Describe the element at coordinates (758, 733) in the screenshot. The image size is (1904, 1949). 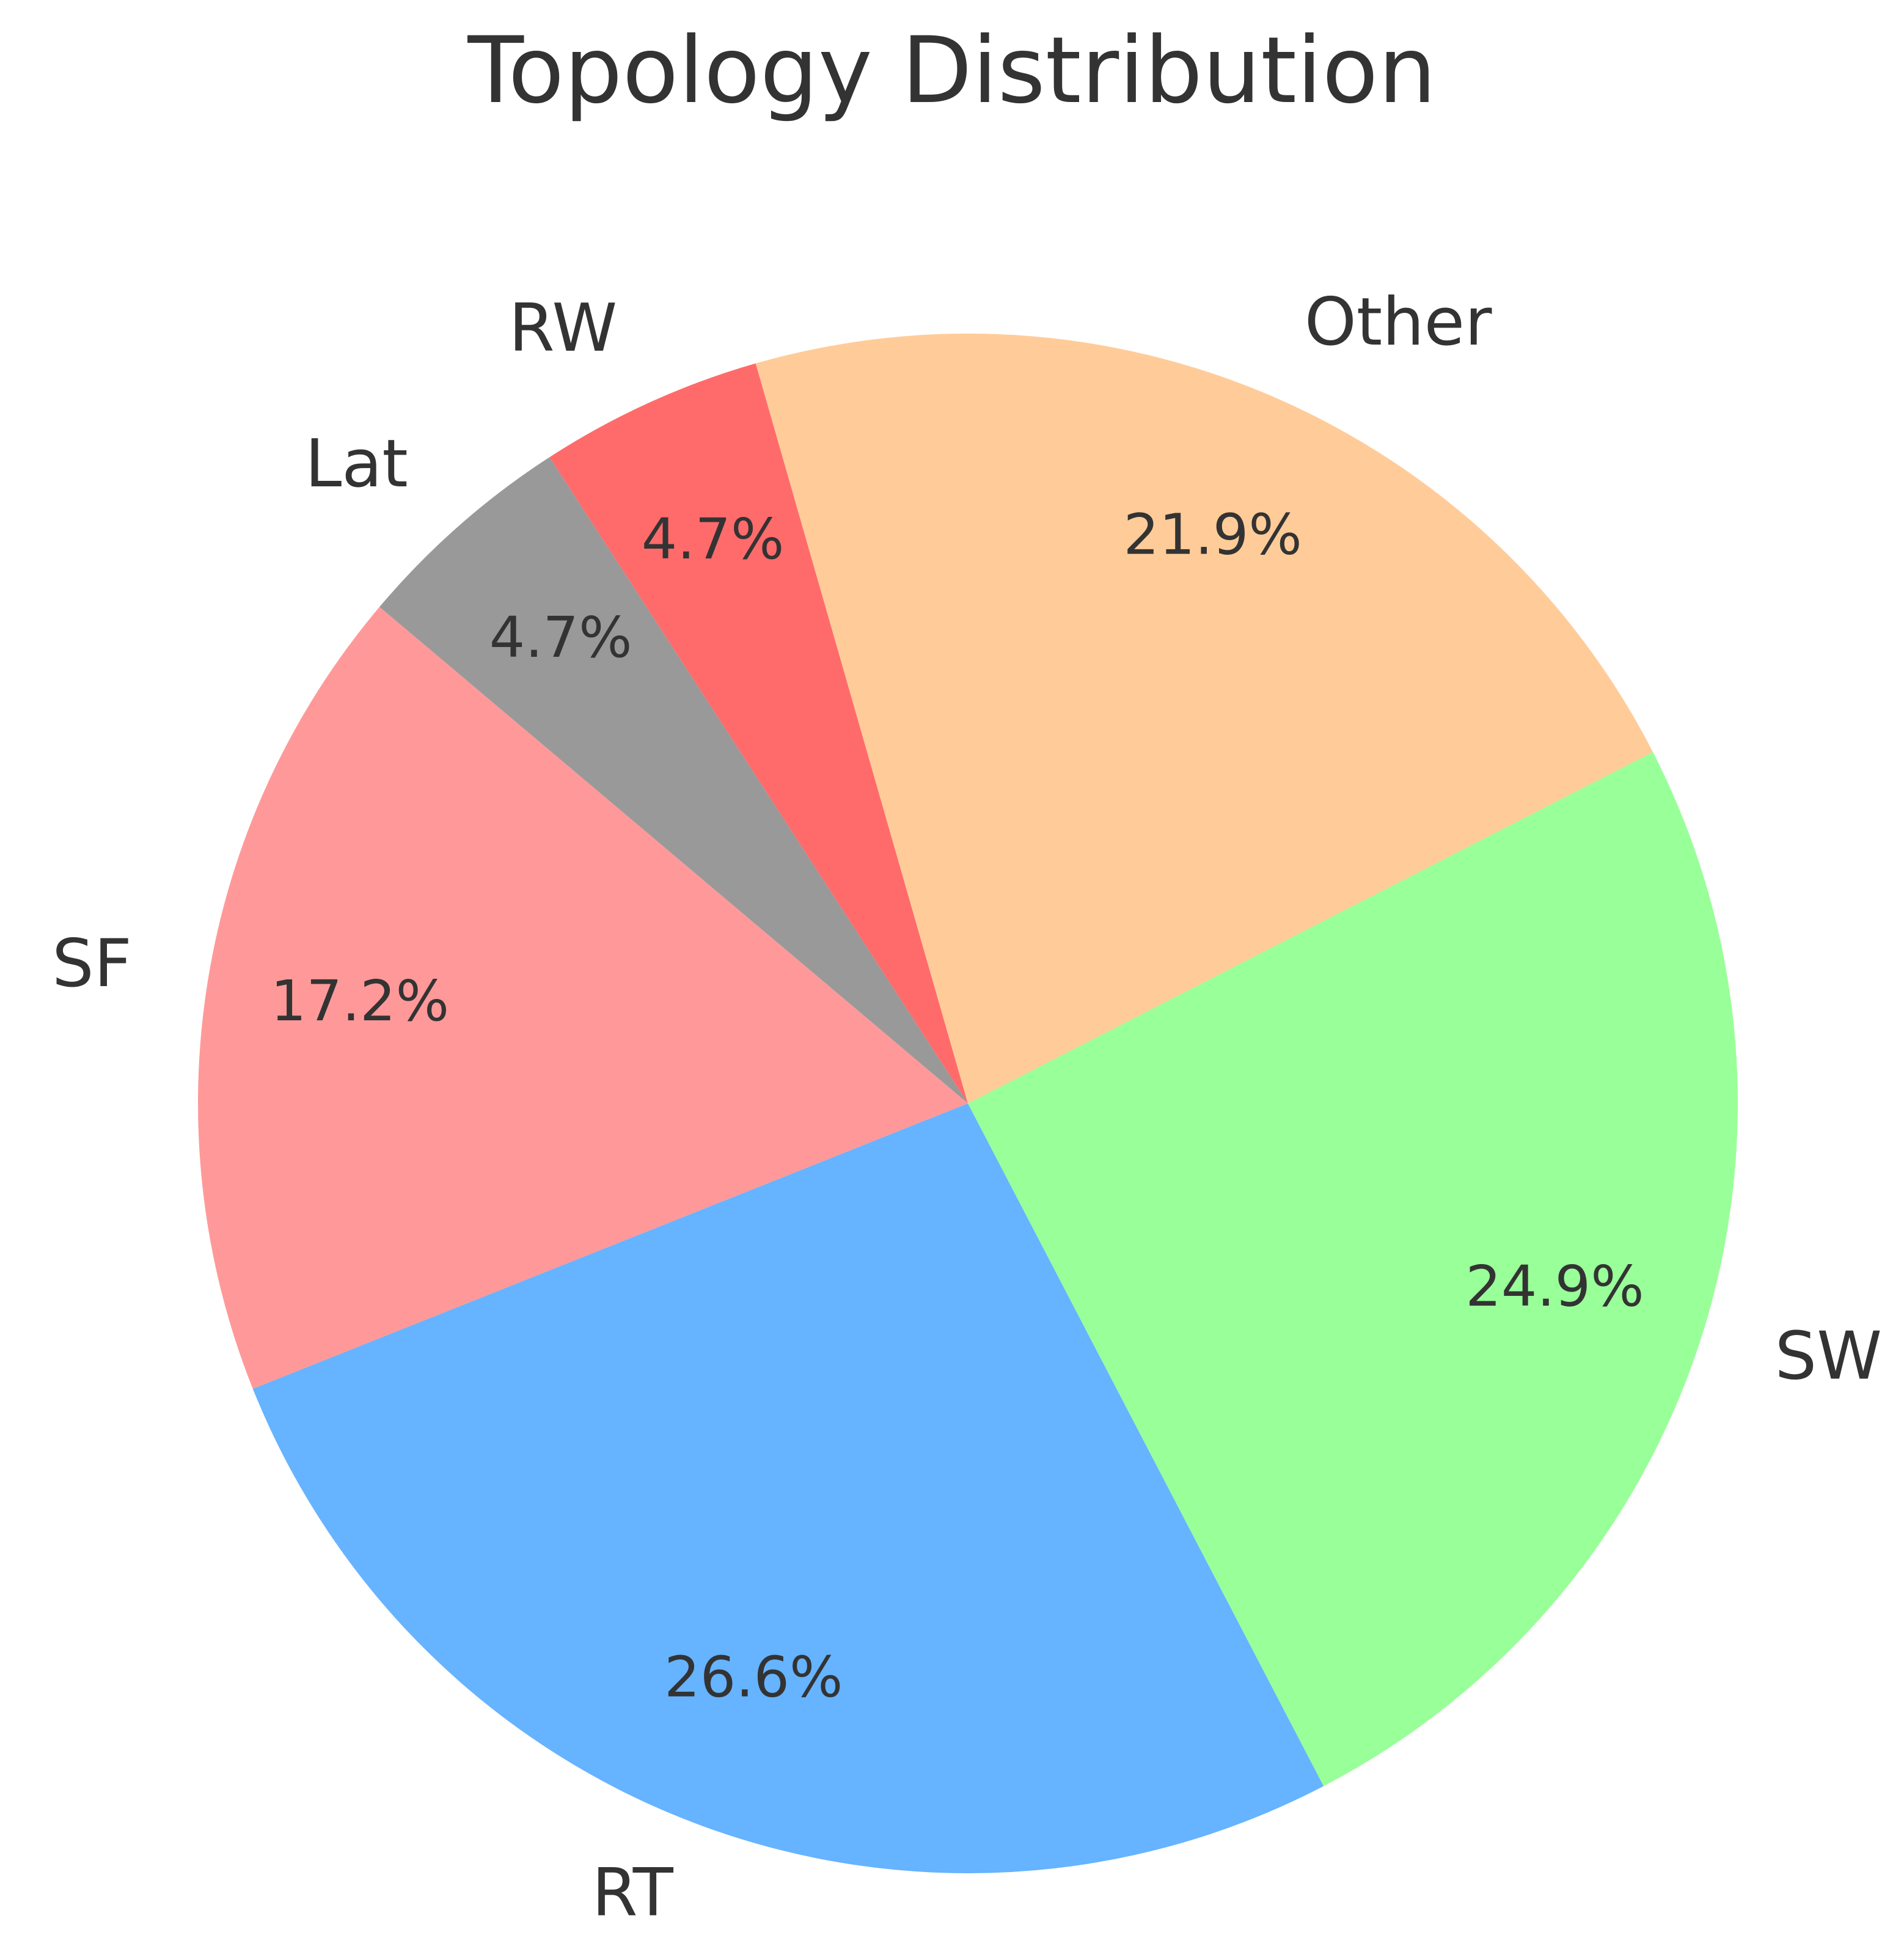
I see `pie-slice-rw` at that location.